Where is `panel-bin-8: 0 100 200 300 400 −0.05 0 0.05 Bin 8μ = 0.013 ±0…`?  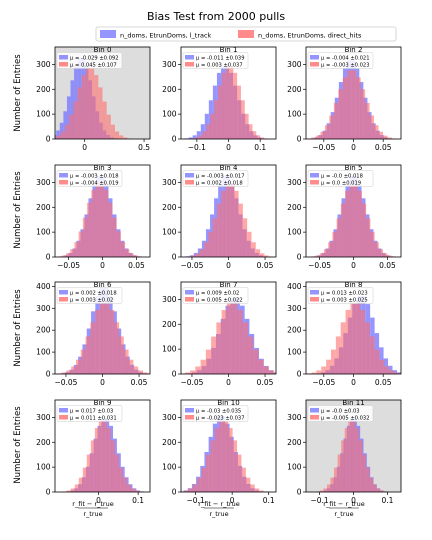 panel-bin-8: 0 100 200 300 400 −0.05 0 0.05 Bin 8μ = 0.013 ±0… is located at coordinates (344, 334).